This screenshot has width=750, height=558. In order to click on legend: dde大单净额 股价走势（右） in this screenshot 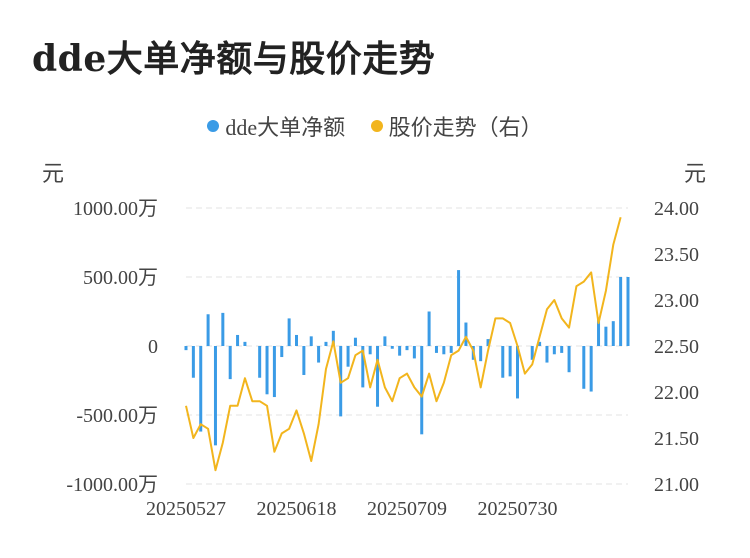, I will do `click(375, 126)`.